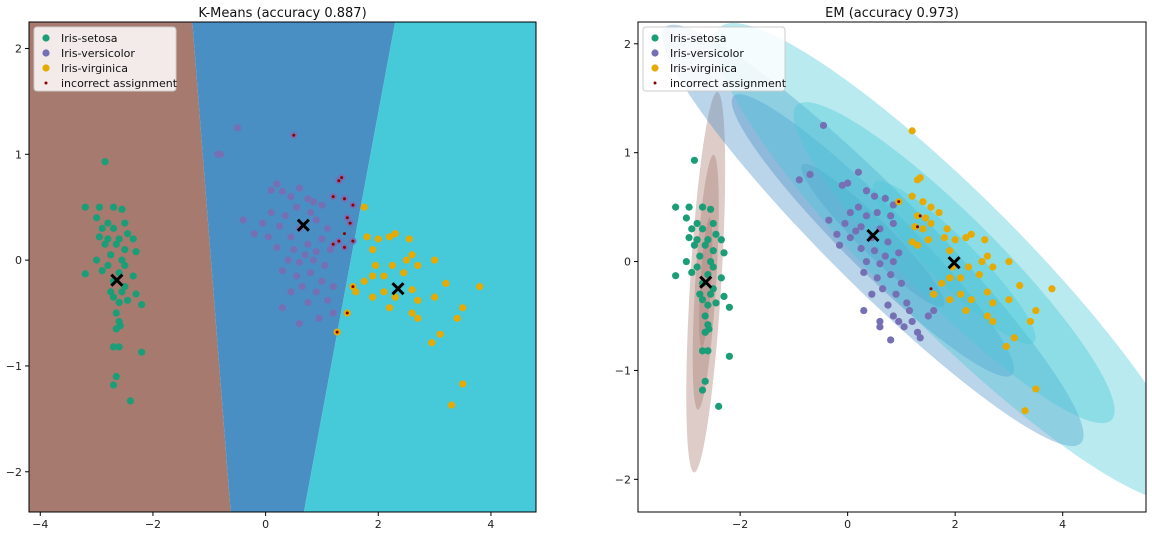 The width and height of the screenshot is (1152, 536). I want to click on y-tick-label: 2, so click(627, 44).